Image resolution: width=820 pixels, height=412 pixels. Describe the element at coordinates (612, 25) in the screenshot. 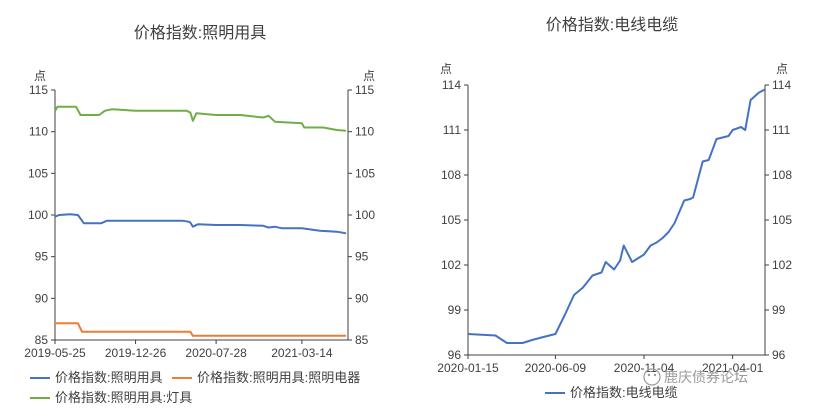

I see `chart-title: 价格指数:电线电缆` at that location.